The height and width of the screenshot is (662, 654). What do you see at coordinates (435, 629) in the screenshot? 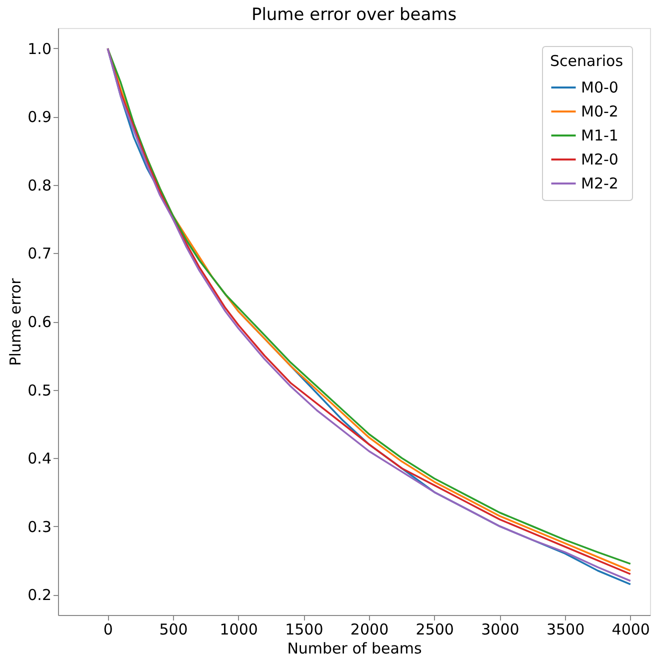
I see `x-tick-label: 2500` at bounding box center [435, 629].